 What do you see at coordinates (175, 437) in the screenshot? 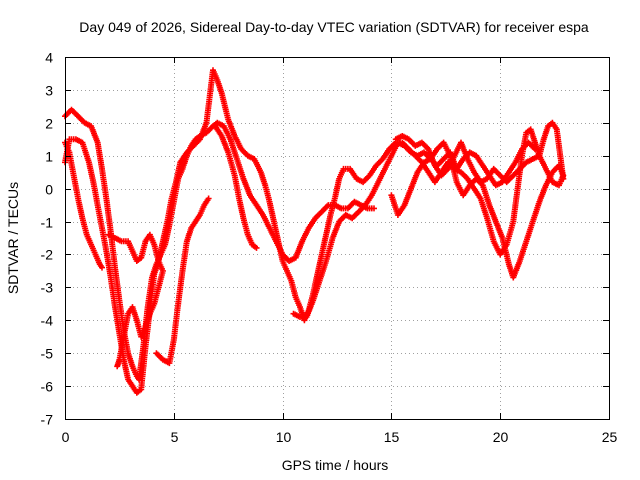
I see `x-tick-label: 5` at bounding box center [175, 437].